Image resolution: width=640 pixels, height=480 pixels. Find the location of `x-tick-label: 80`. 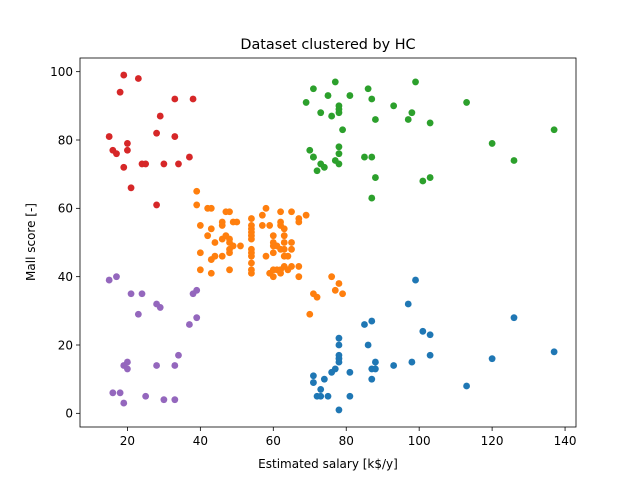

x-tick-label: 80 is located at coordinates (346, 441).